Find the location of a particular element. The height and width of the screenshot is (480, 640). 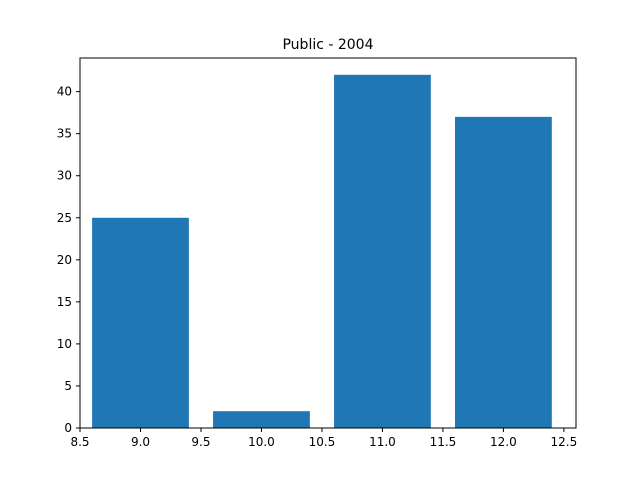

y-tick-label-1: 5 is located at coordinates (68, 386).